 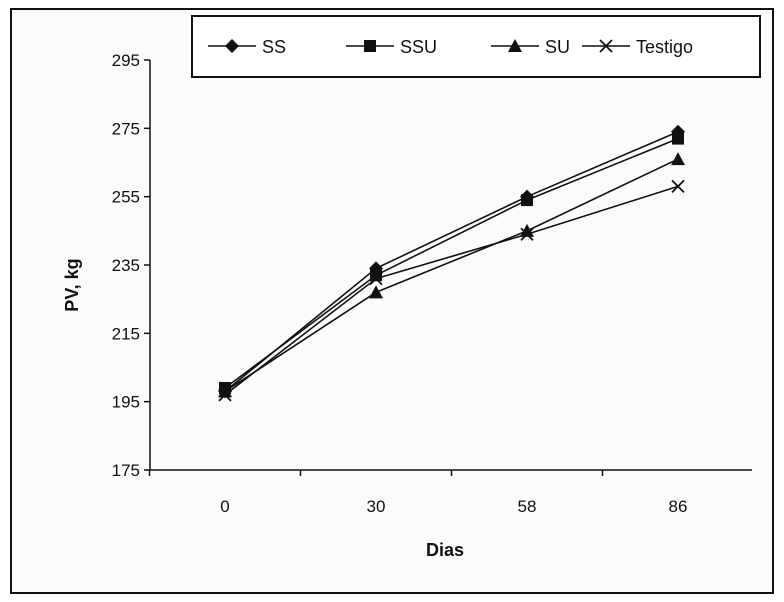 What do you see at coordinates (224, 506) in the screenshot?
I see `x-tick-label: 0` at bounding box center [224, 506].